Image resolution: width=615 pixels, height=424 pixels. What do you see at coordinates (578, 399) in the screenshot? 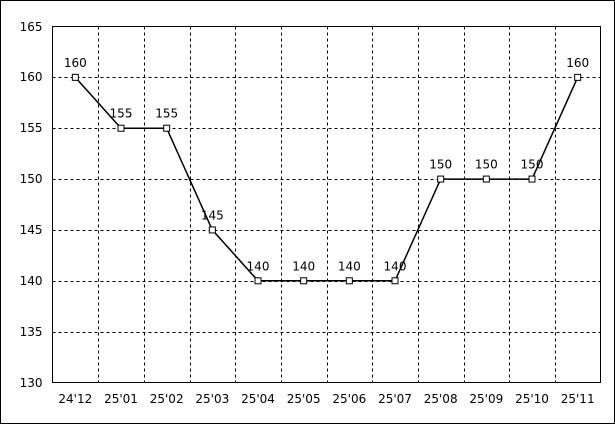
I see `x-tick-label: 25'11` at bounding box center [578, 399].